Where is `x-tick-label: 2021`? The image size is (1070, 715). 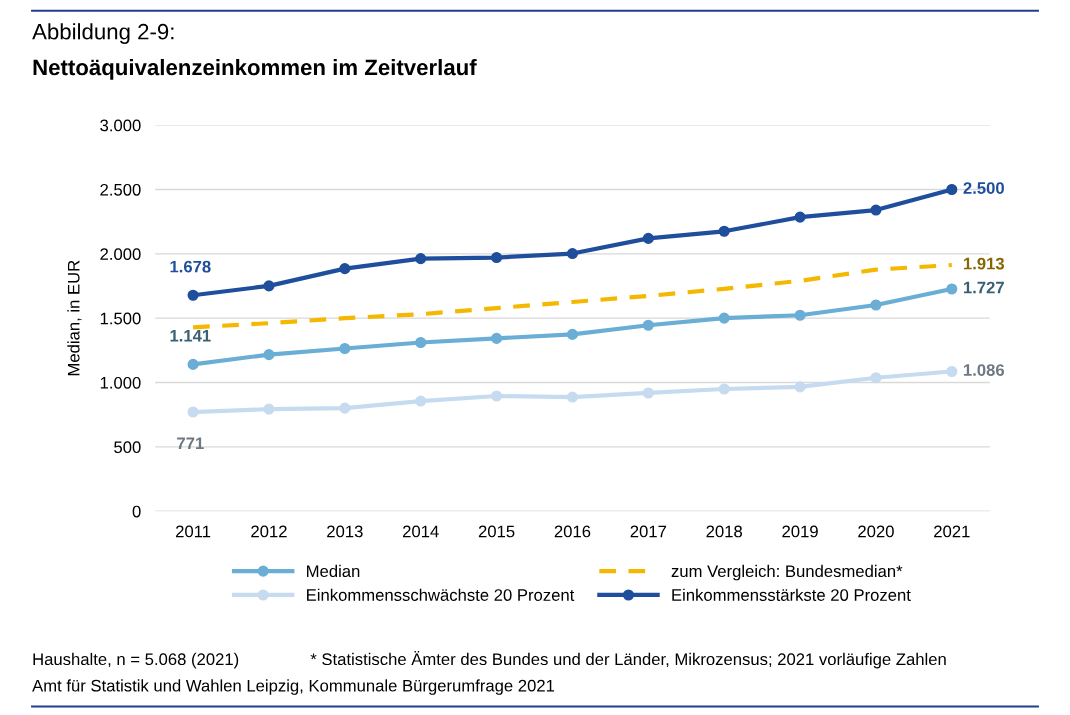 x-tick-label: 2021 is located at coordinates (952, 531).